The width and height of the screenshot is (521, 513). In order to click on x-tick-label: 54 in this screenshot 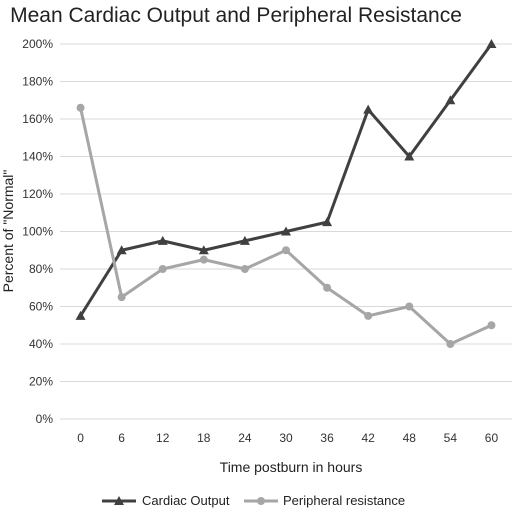, I will do `click(451, 438)`.